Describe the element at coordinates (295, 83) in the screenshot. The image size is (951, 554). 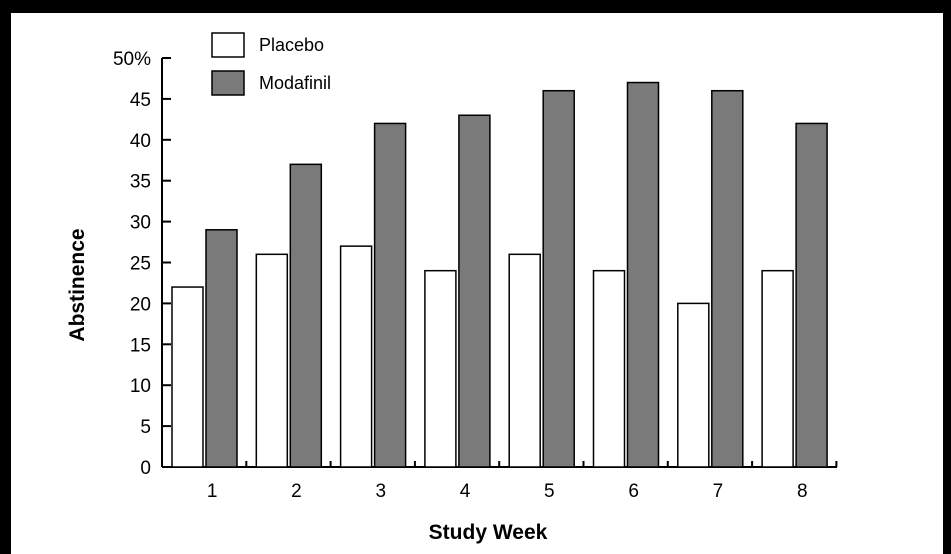
I see `legend-label-modafinil: Modafinil` at that location.